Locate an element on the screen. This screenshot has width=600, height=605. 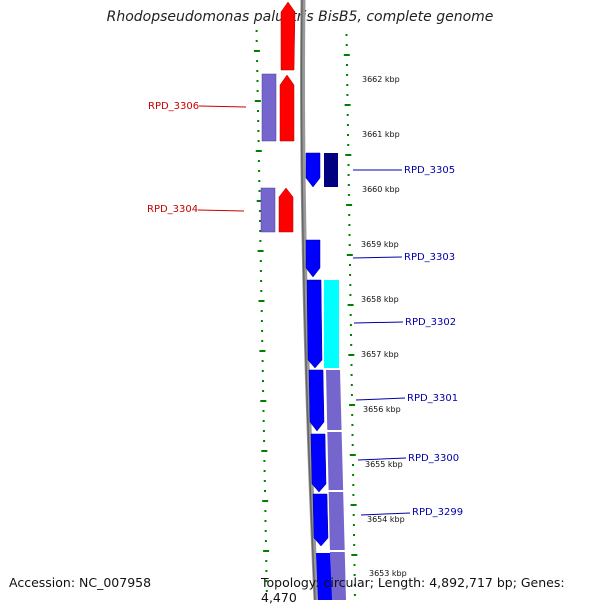
gene-reverse-rpd3306 is located at coordinates (287, 108).